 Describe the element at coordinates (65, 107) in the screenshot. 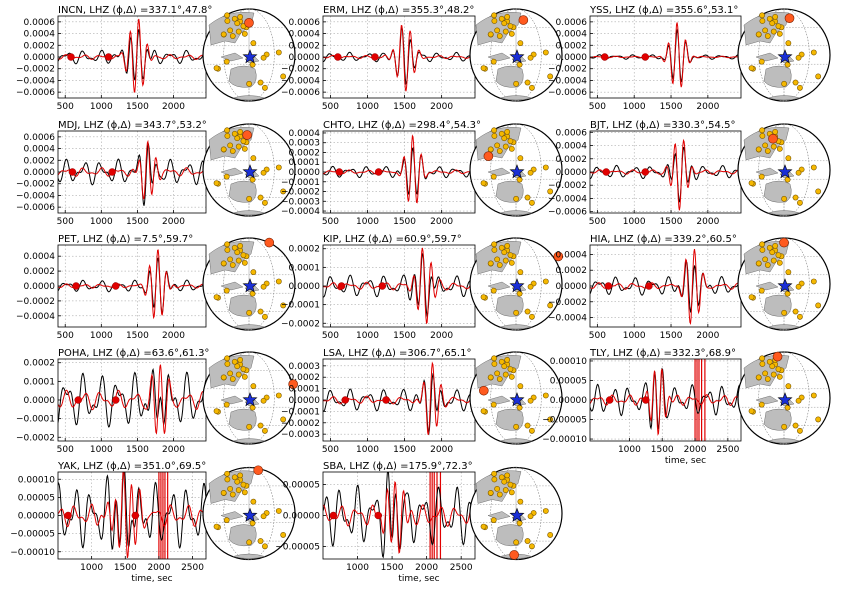

I see `x-tick-label: 500` at that location.